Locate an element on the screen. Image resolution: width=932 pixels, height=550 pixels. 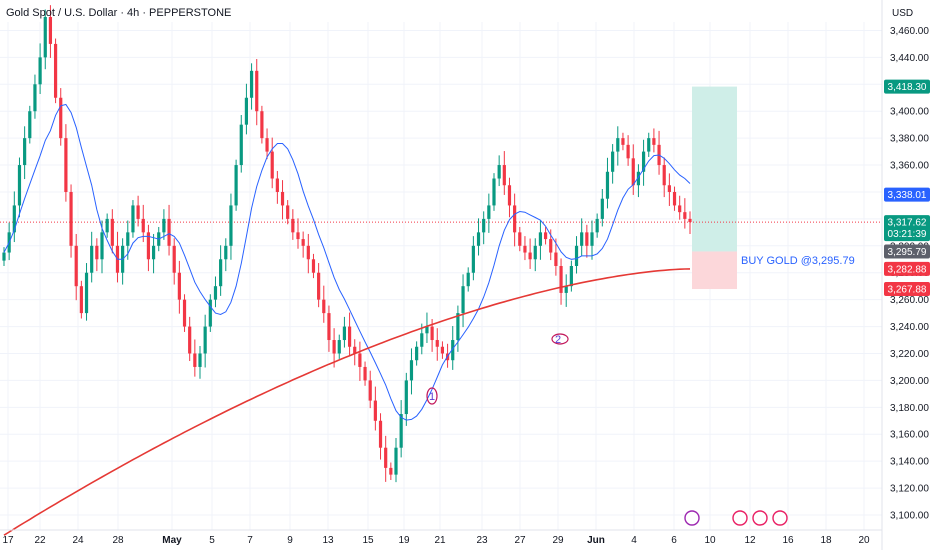
y-tick-label: 3,180.00 is located at coordinates (909, 408).